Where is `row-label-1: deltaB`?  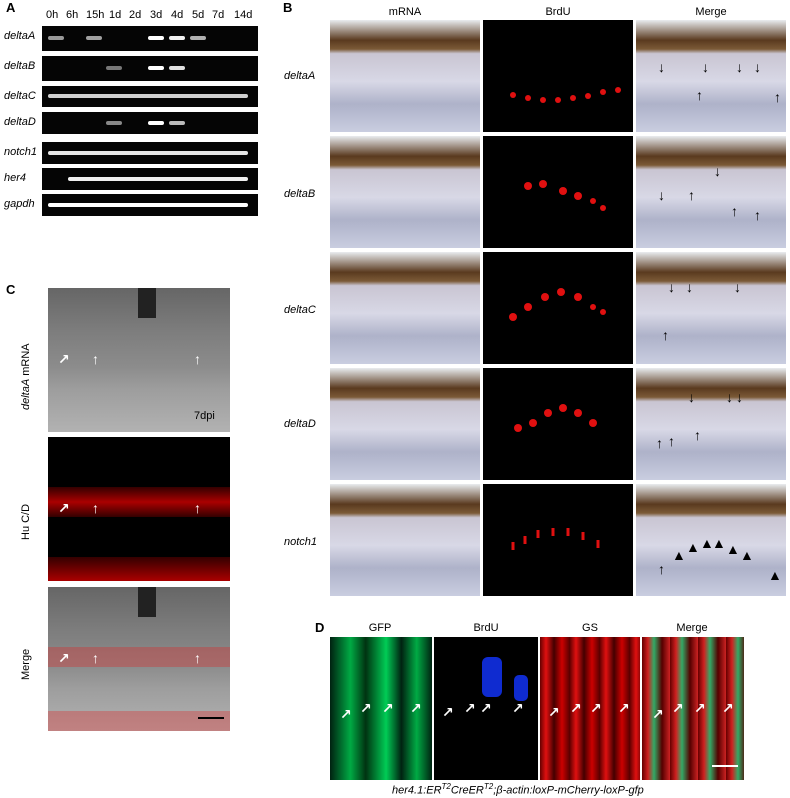
row-label-1: deltaB is located at coordinates (300, 194).